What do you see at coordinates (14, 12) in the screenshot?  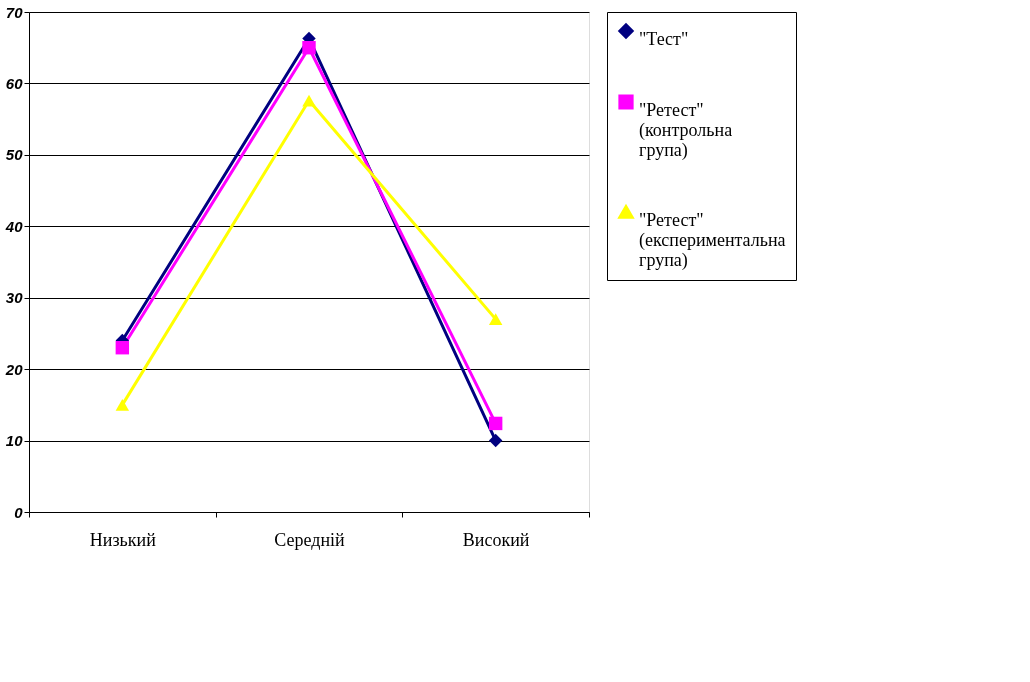 I see `y-tick-label: 70` at bounding box center [14, 12].